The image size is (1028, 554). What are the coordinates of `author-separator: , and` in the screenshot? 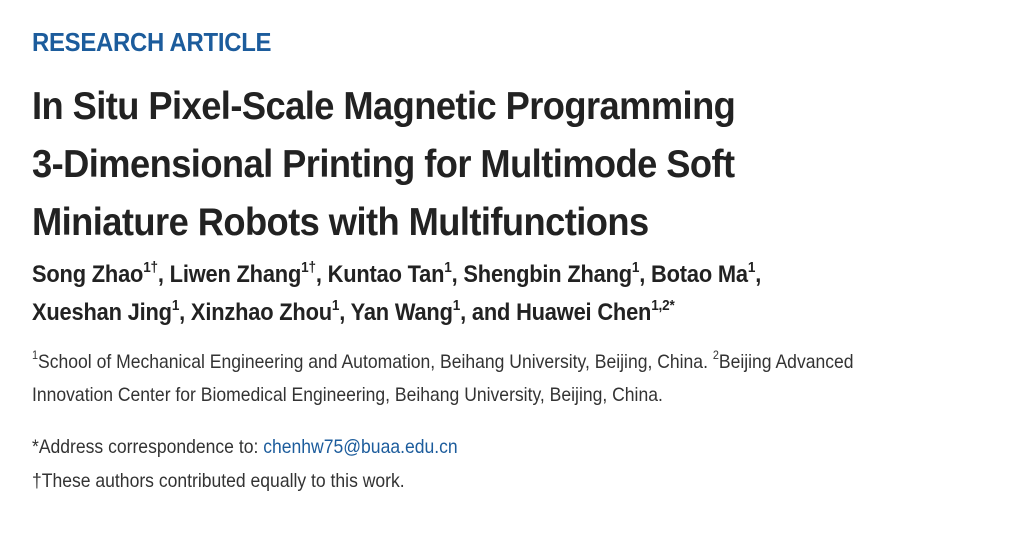 It's located at (488, 312).